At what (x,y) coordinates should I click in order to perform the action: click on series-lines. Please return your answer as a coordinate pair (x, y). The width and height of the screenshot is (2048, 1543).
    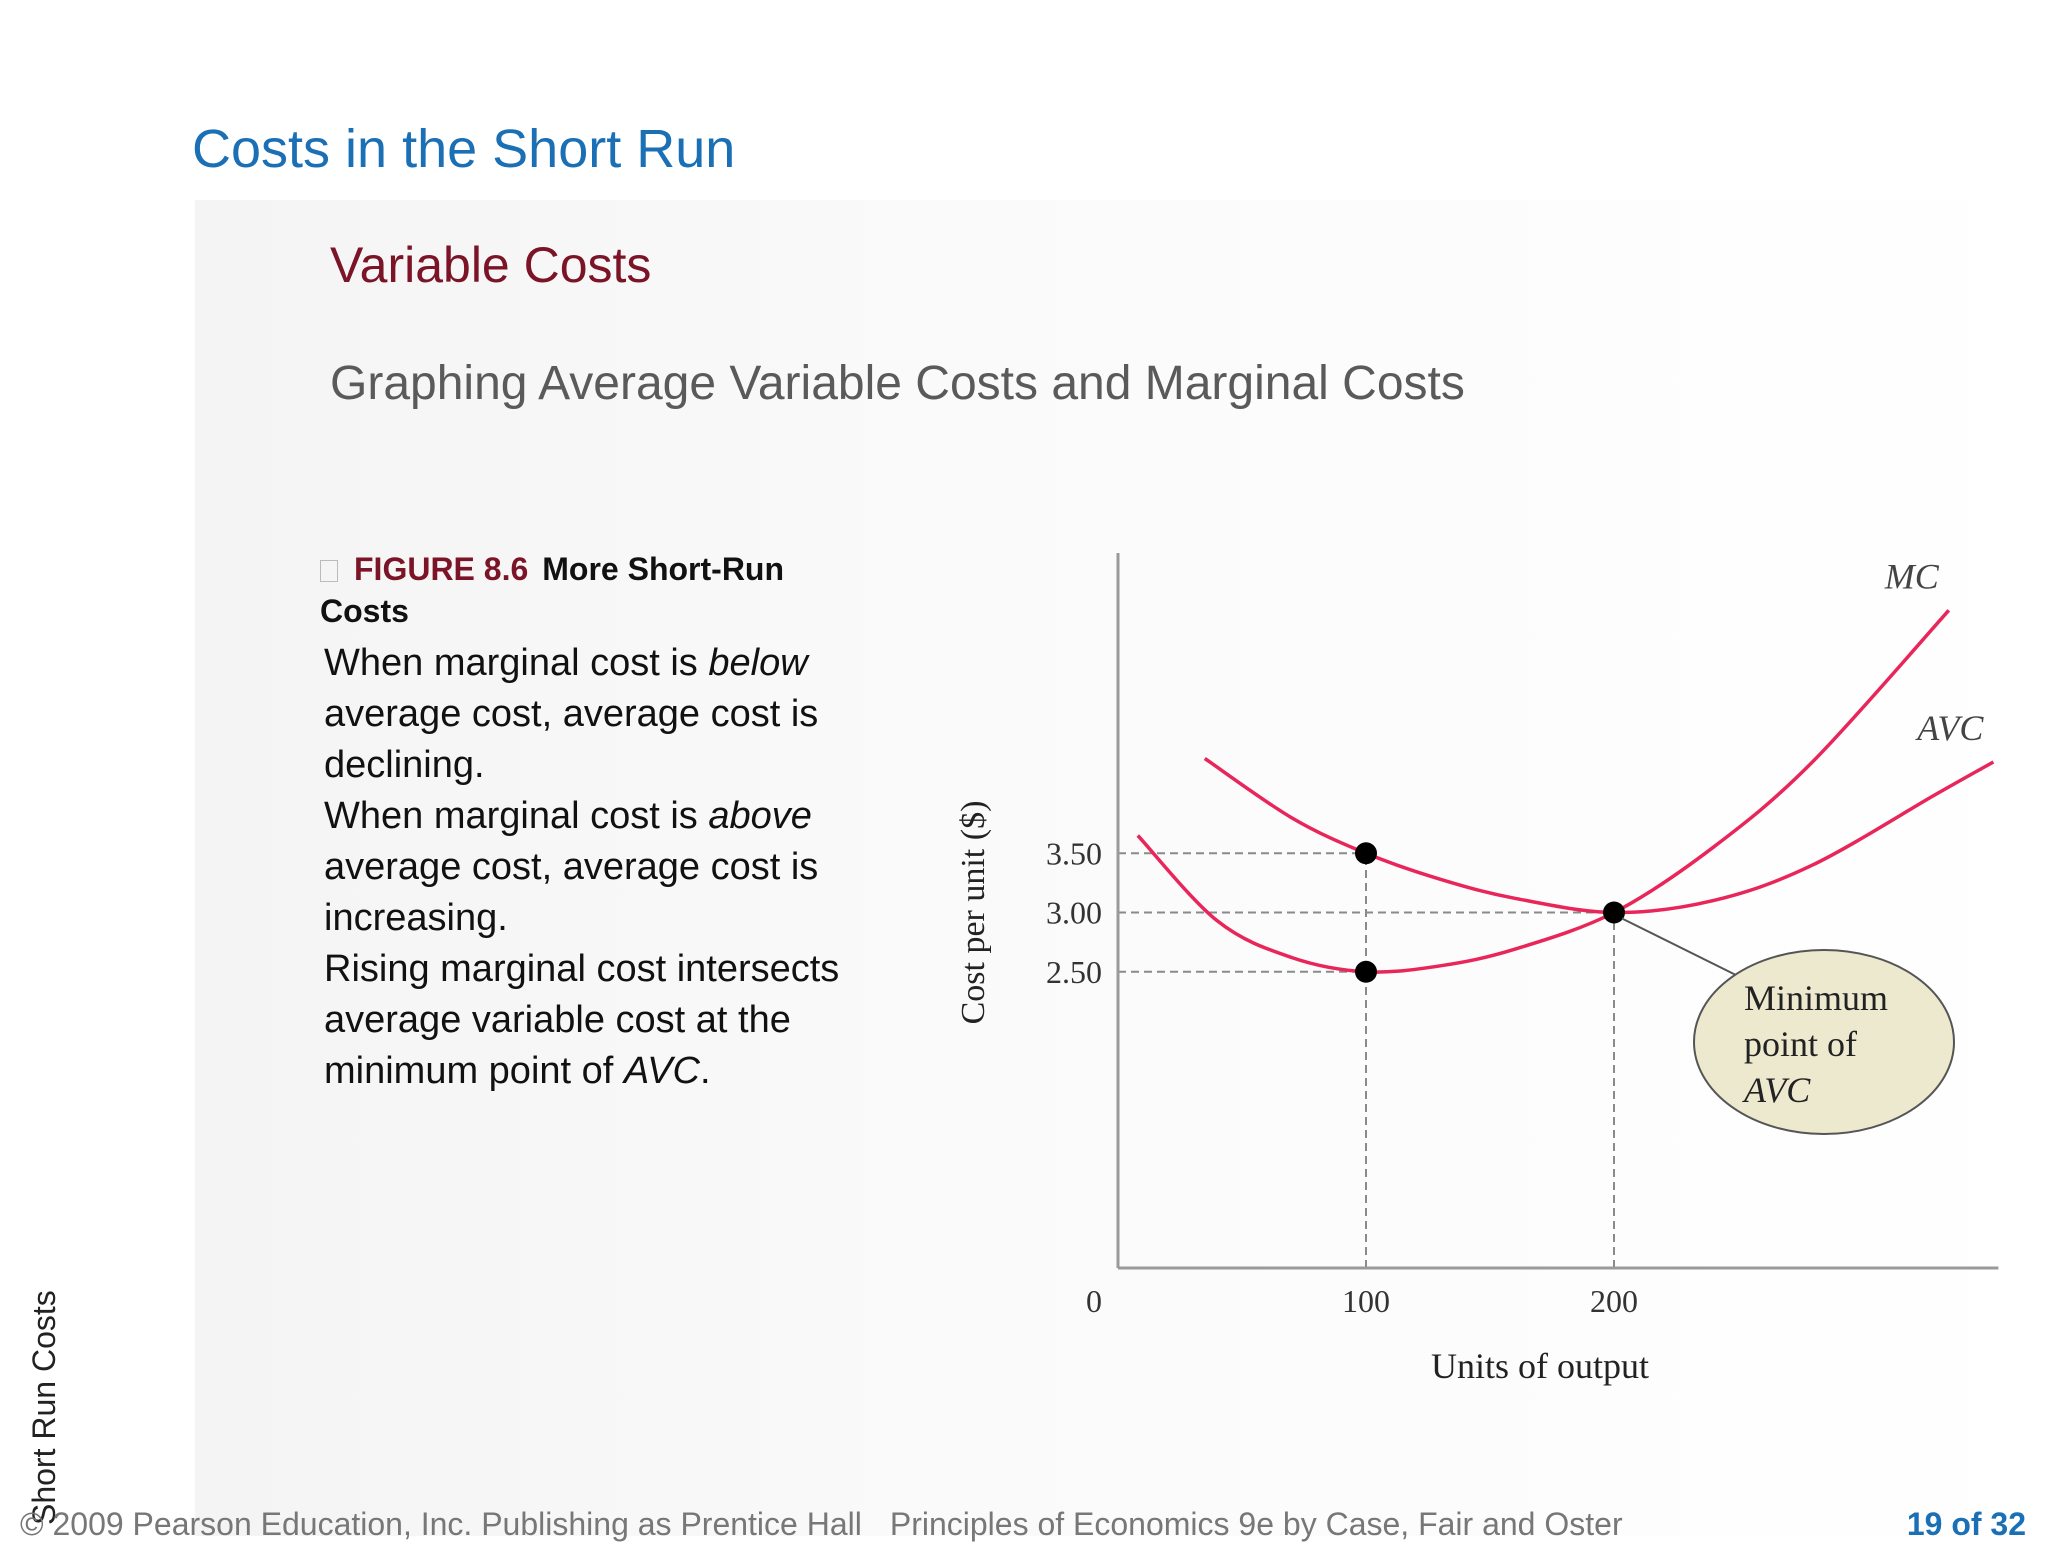
    Looking at the image, I should click on (1565, 791).